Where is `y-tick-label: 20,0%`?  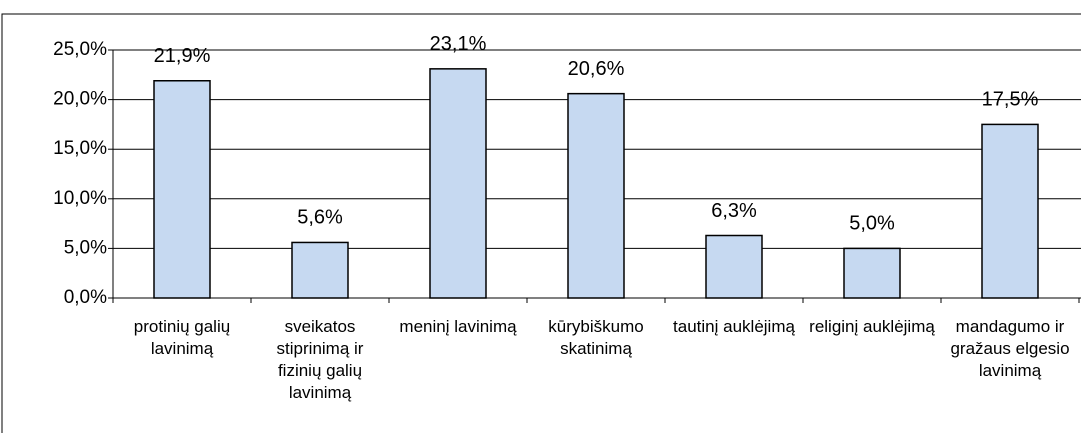 y-tick-label: 20,0% is located at coordinates (80, 99).